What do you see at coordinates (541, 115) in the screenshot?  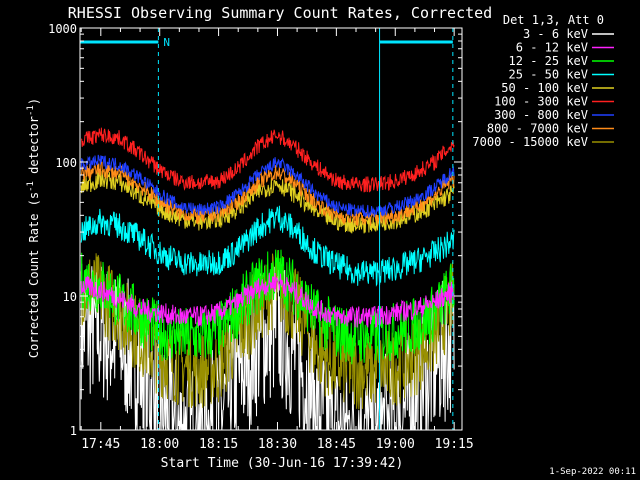 I see `legend-label: 300 - 800 keV` at bounding box center [541, 115].